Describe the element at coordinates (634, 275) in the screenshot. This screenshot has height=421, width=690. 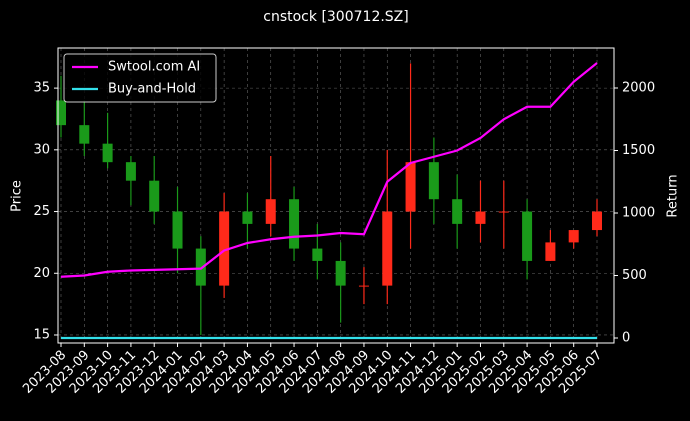
I see `y2-tick-label: 500` at that location.